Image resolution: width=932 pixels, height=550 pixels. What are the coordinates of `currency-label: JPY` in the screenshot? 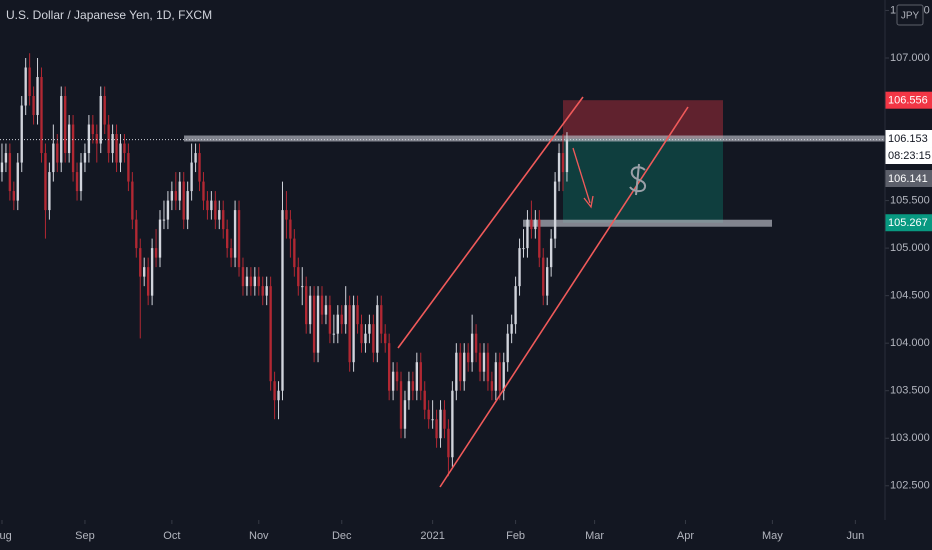 It's located at (910, 16).